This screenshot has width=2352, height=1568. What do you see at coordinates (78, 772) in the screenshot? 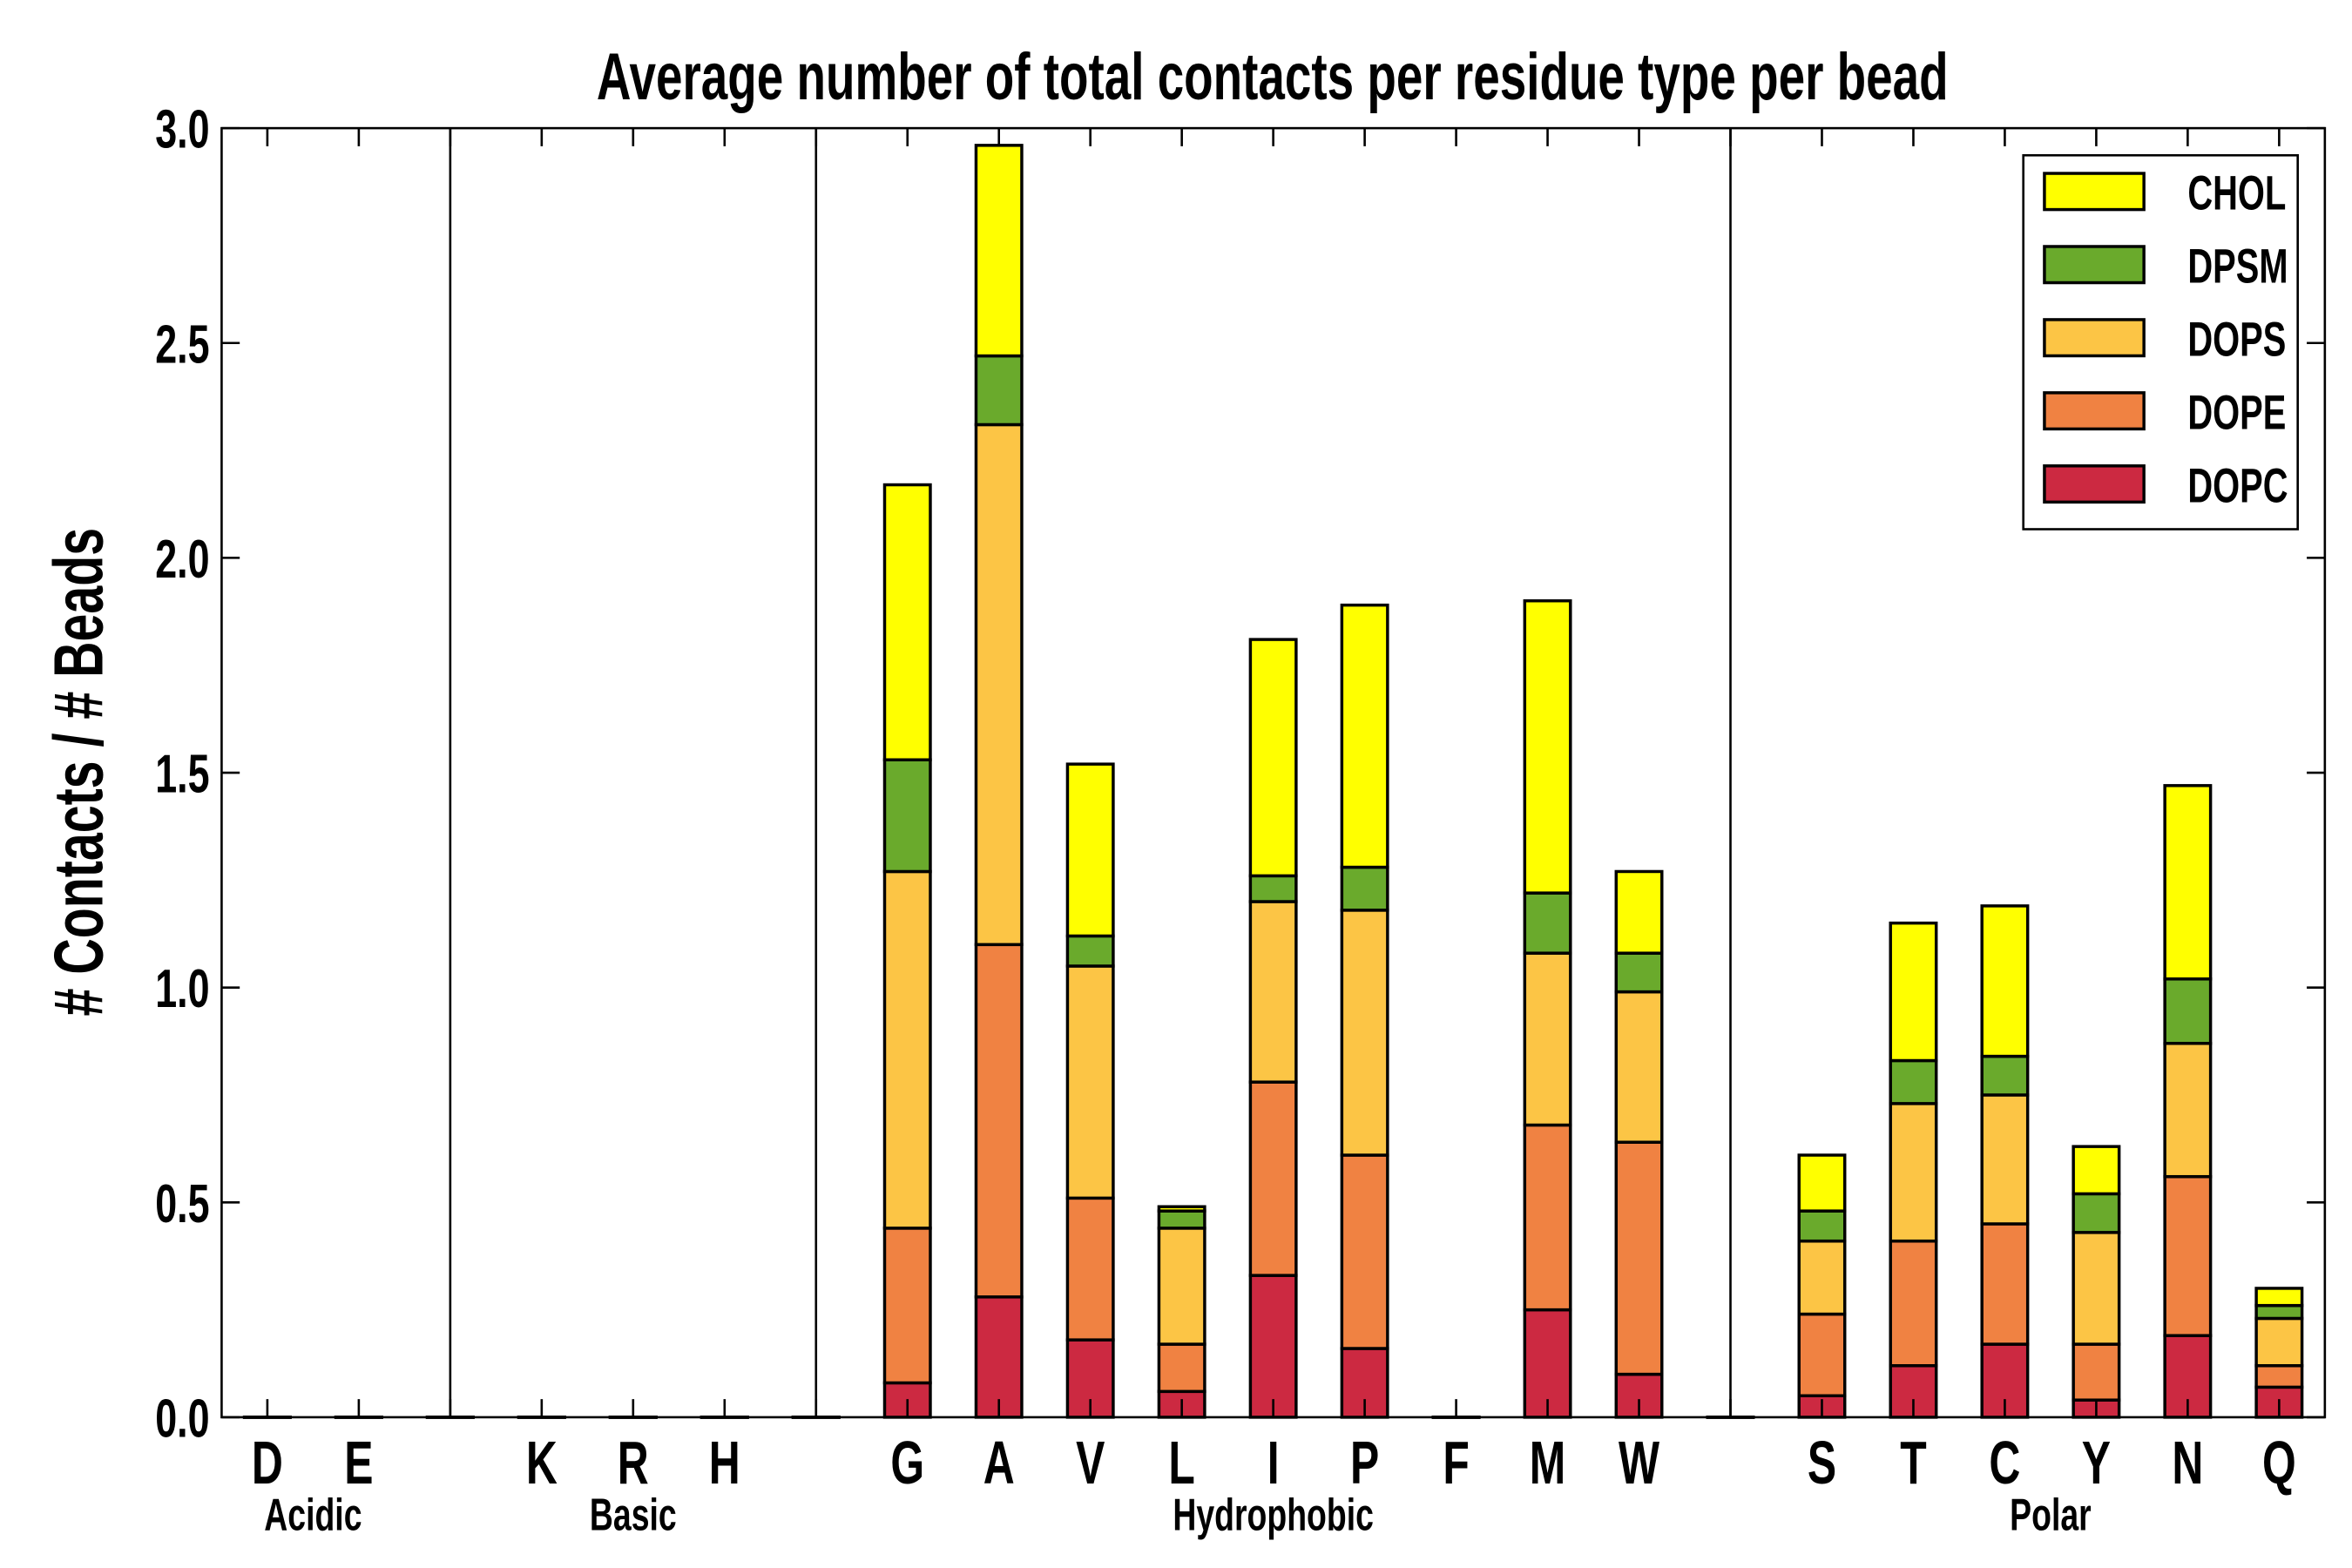
I see `y-axis-label: # Contacts / # Beads` at bounding box center [78, 772].